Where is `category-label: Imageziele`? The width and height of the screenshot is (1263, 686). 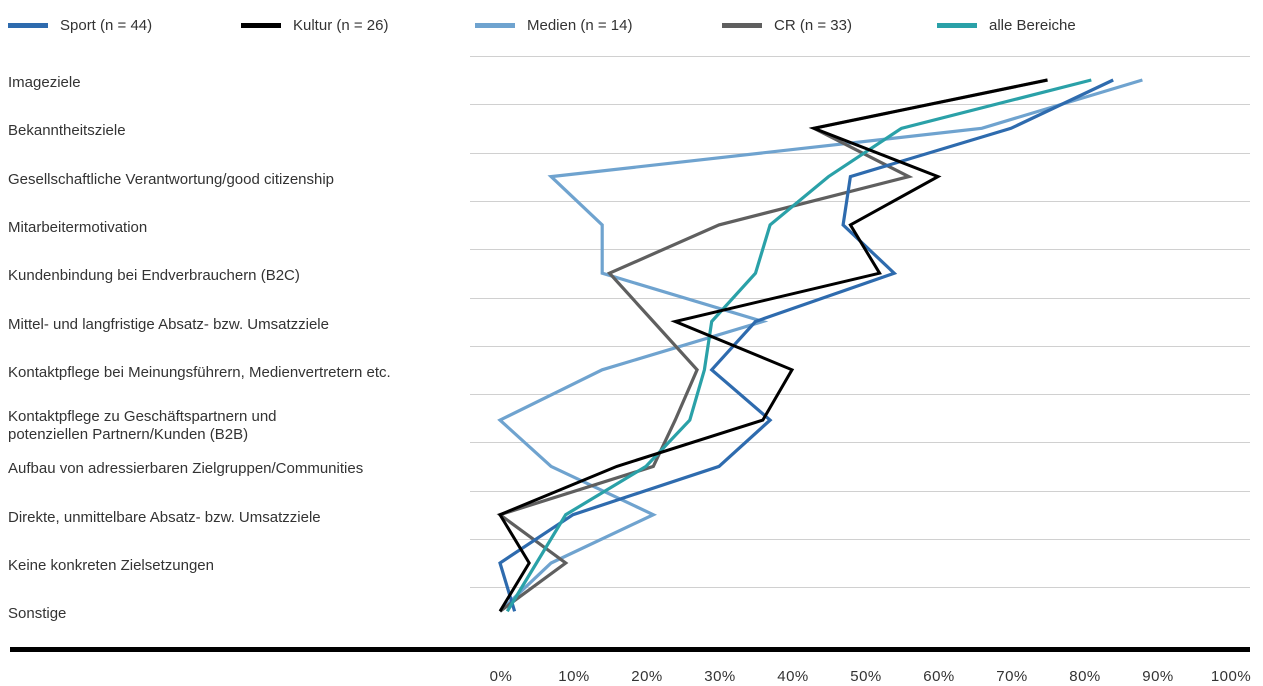
category-label: Imageziele is located at coordinates (44, 82).